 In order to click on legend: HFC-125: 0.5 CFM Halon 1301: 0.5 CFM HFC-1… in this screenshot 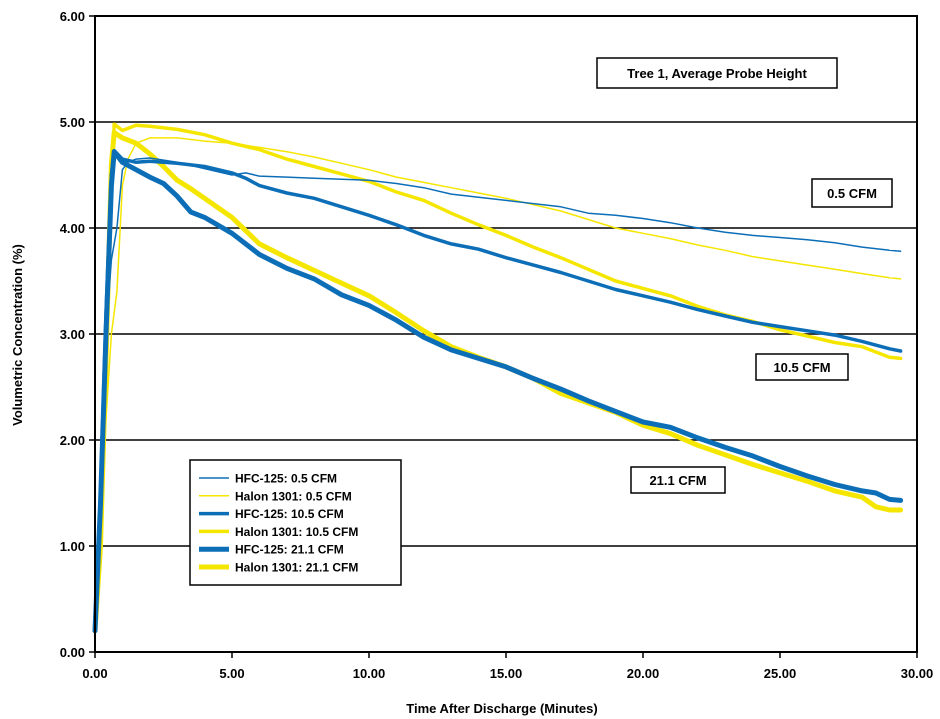, I will do `click(295, 522)`.